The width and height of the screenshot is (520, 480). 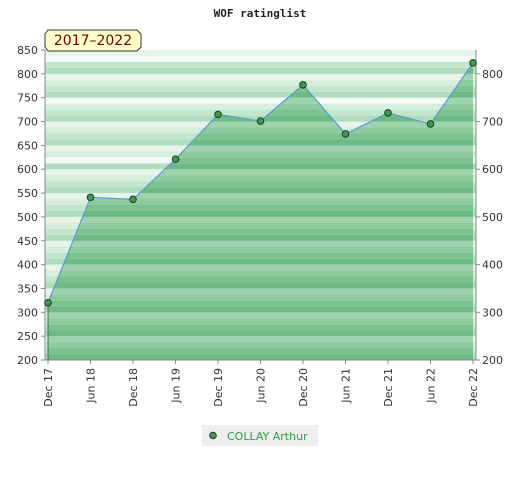 What do you see at coordinates (218, 387) in the screenshot?
I see `x-tick-label: Dec 19` at bounding box center [218, 387].